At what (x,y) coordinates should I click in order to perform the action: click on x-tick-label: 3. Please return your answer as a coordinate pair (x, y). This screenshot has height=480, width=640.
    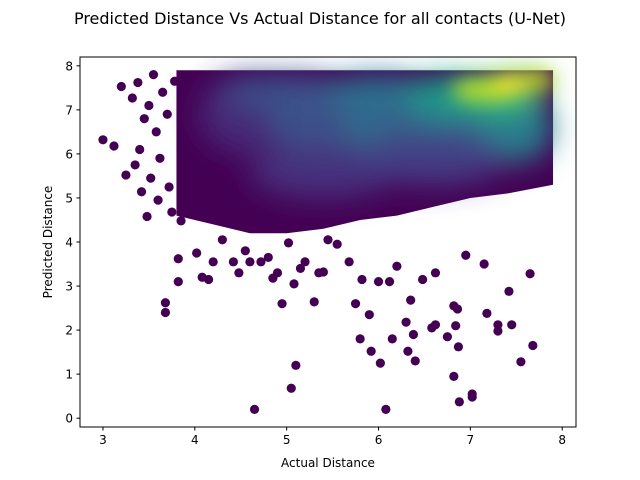
    Looking at the image, I should click on (103, 440).